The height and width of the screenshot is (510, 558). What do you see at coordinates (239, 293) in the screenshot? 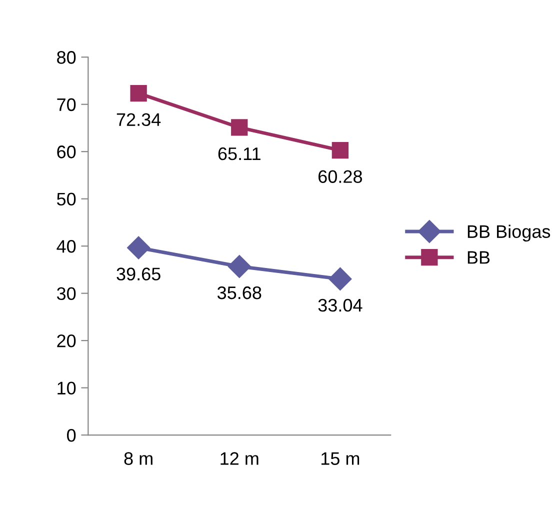
I see `data-label: 35.68` at bounding box center [239, 293].